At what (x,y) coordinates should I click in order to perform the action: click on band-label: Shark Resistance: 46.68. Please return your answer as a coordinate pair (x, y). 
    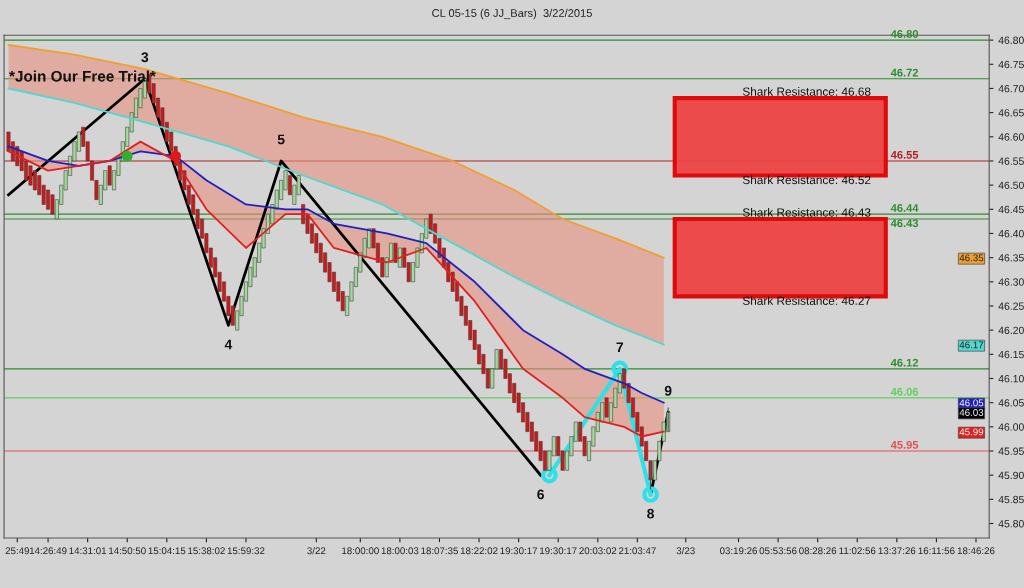
    Looking at the image, I should click on (806, 91).